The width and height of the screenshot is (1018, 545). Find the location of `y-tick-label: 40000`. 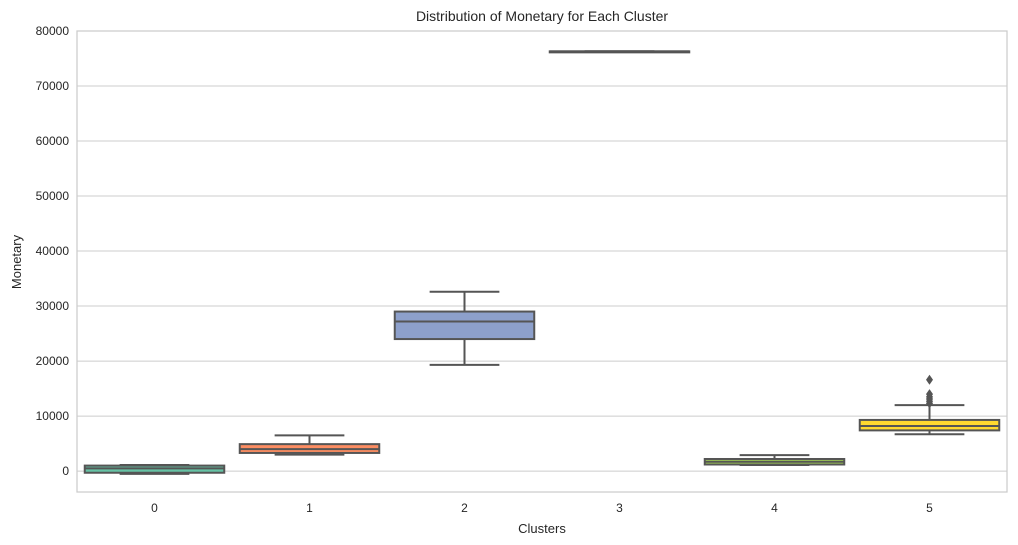

y-tick-label: 40000 is located at coordinates (53, 251).